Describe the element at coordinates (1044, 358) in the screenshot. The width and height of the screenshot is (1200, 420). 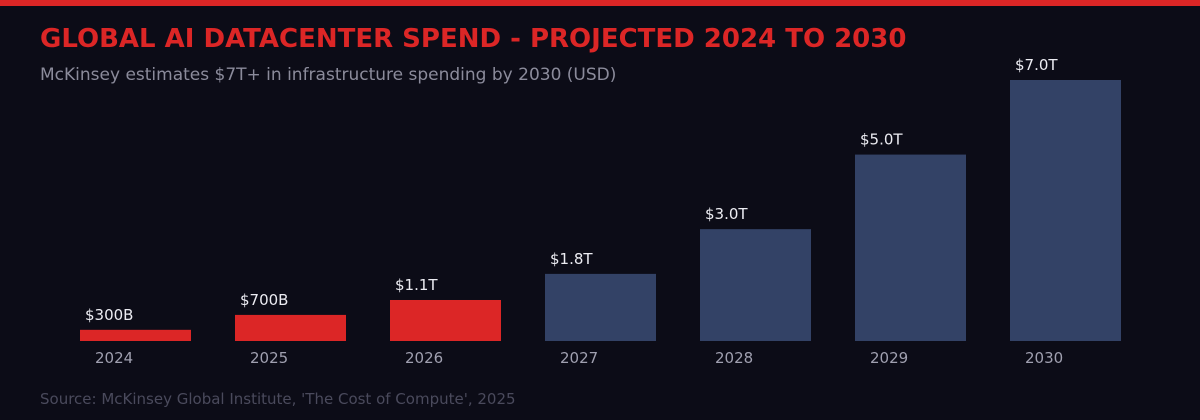
I see `x-tick-label-2030: 2030` at that location.